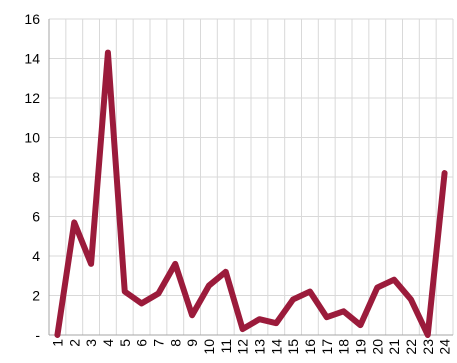 This screenshot has width=457, height=363. What do you see at coordinates (175, 343) in the screenshot?
I see `x-tick-label: 8` at bounding box center [175, 343].